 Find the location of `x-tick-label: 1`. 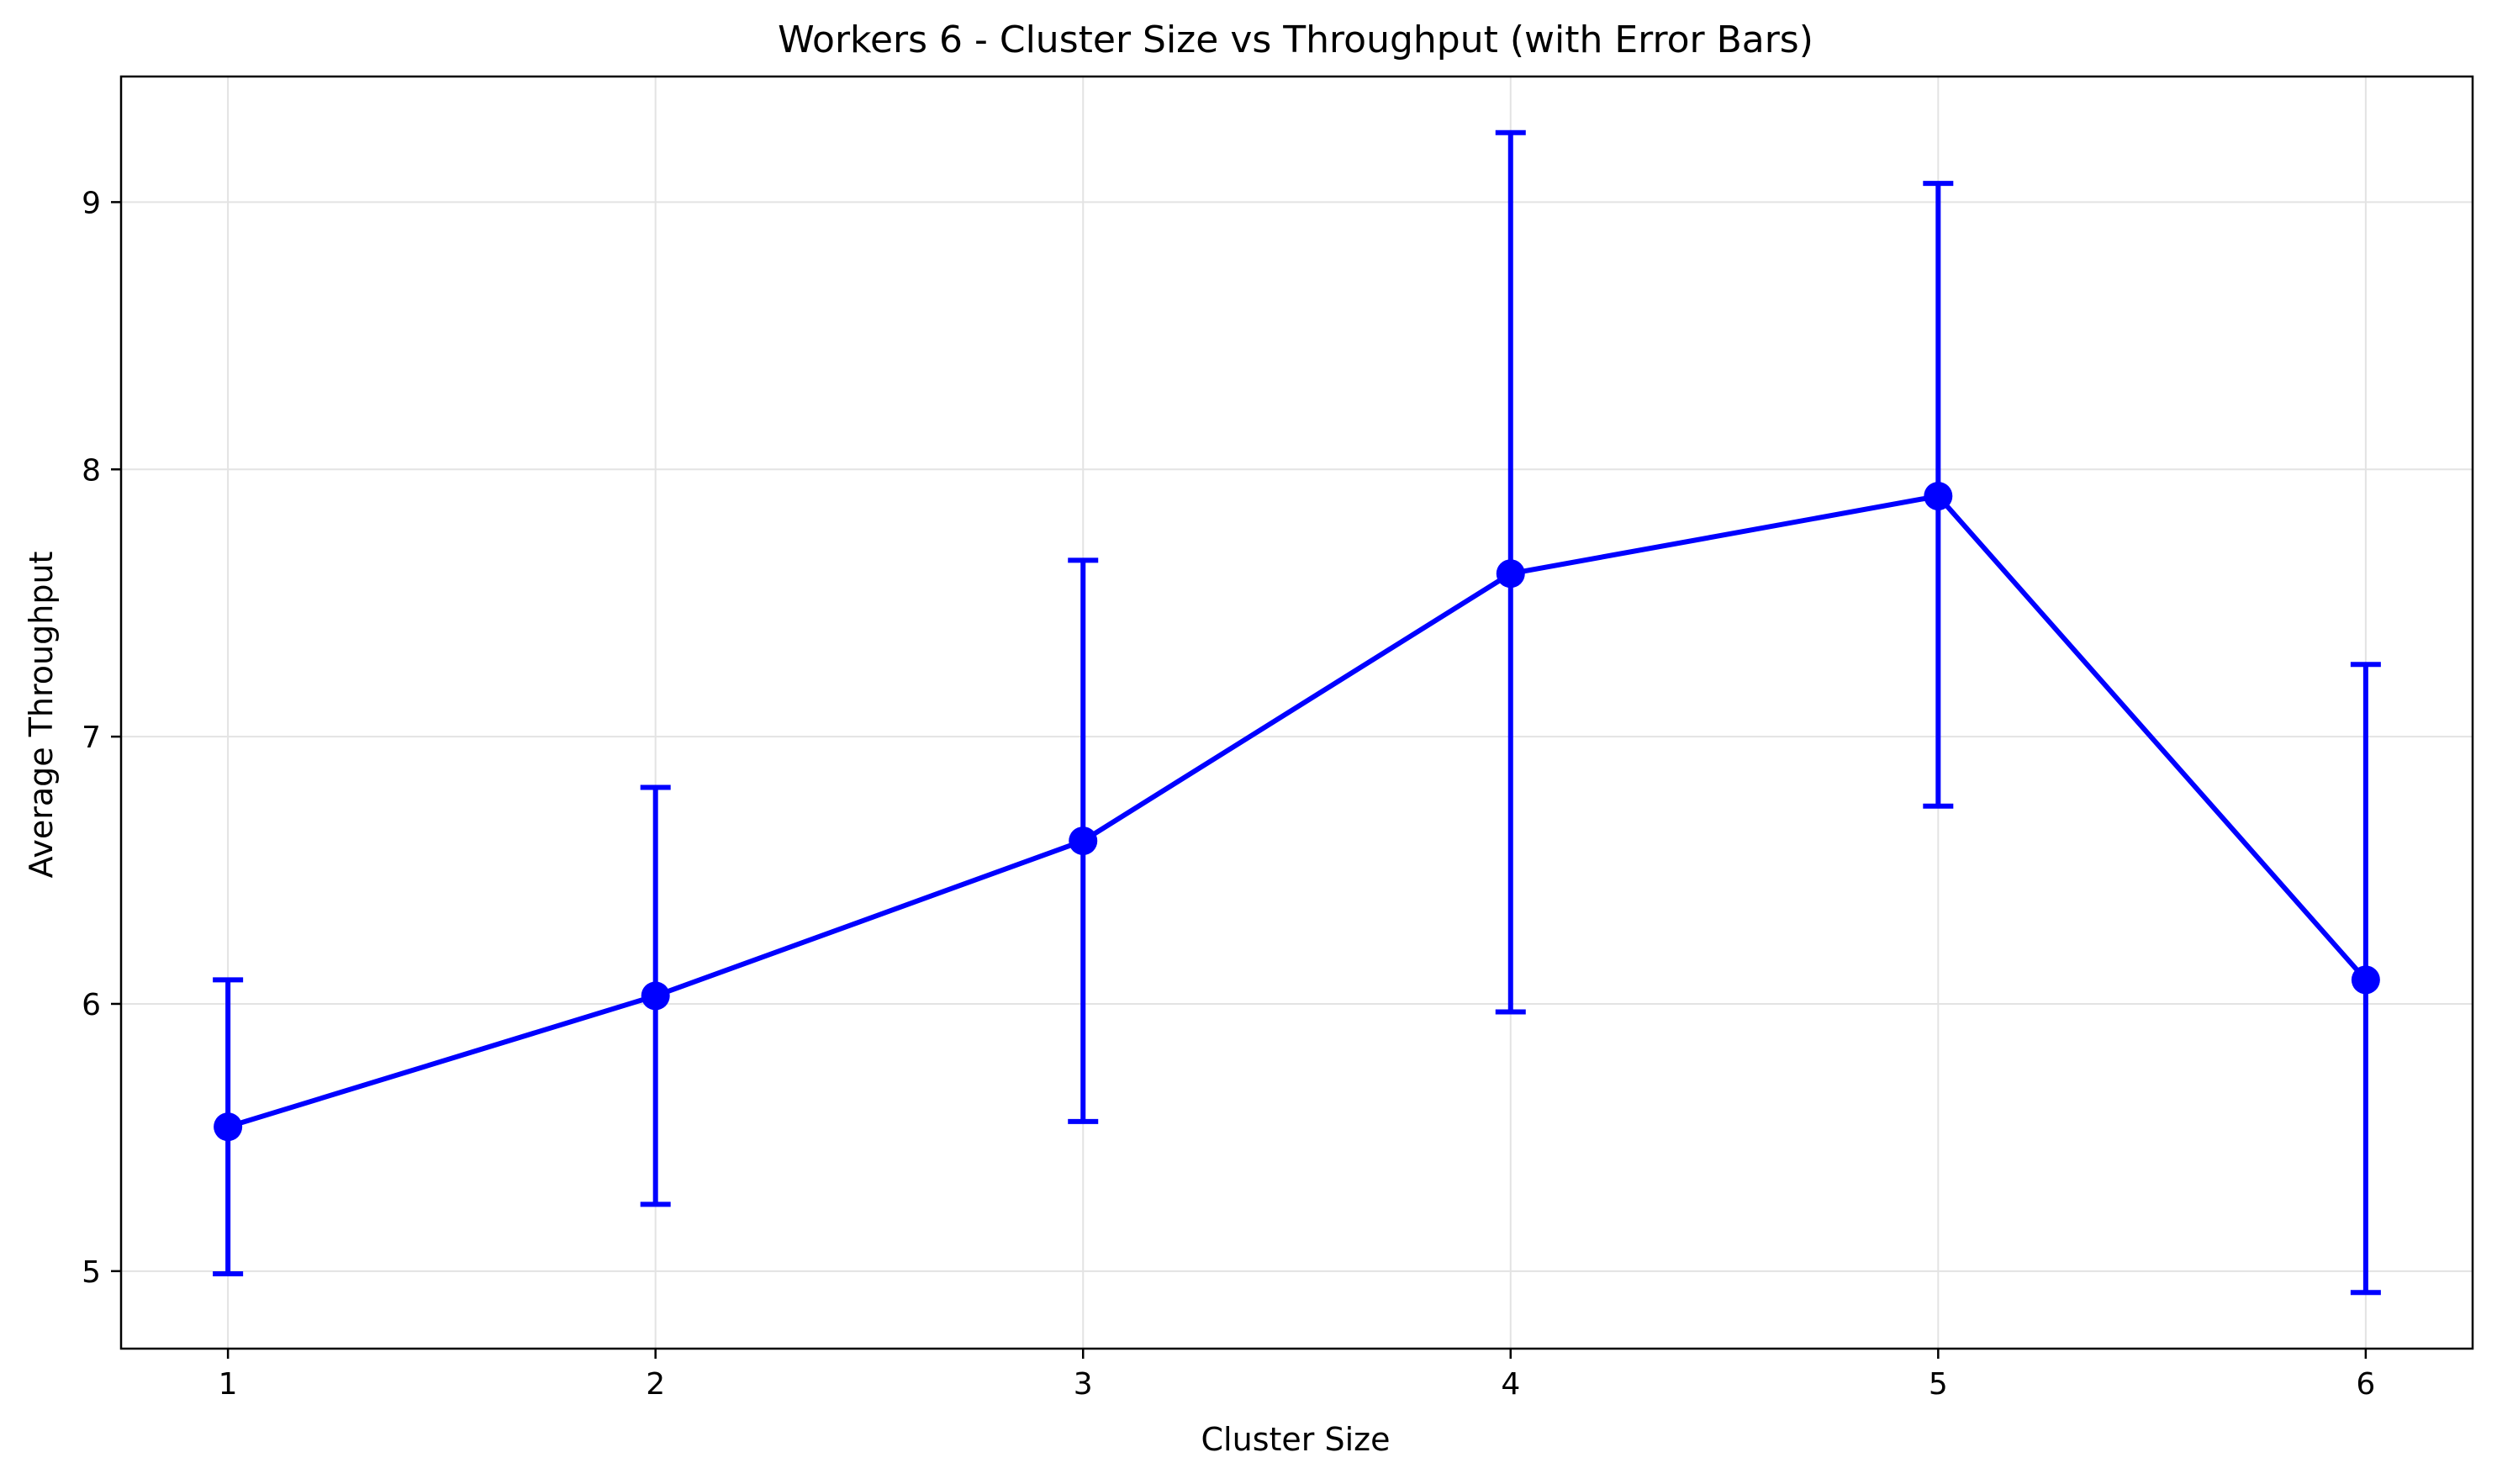

x-tick-label: 1 is located at coordinates (228, 1384).